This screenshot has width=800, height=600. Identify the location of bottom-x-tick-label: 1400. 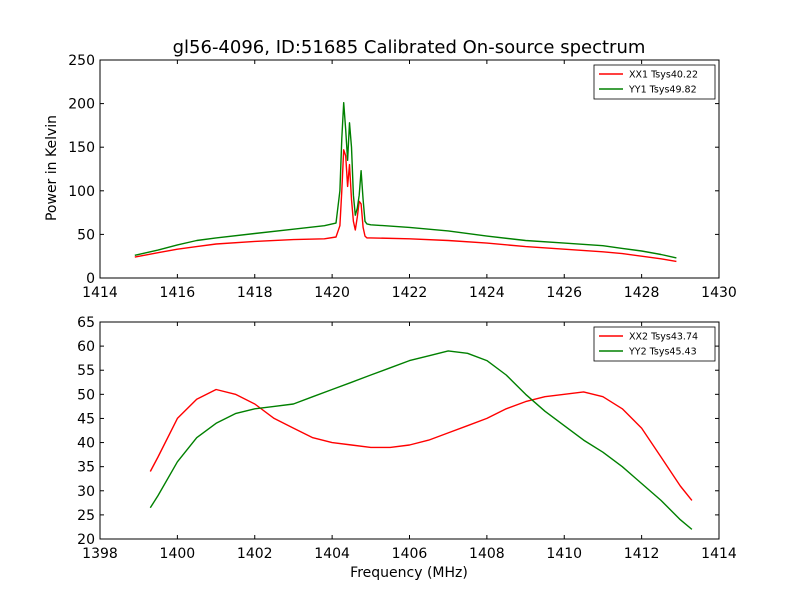
(178, 554).